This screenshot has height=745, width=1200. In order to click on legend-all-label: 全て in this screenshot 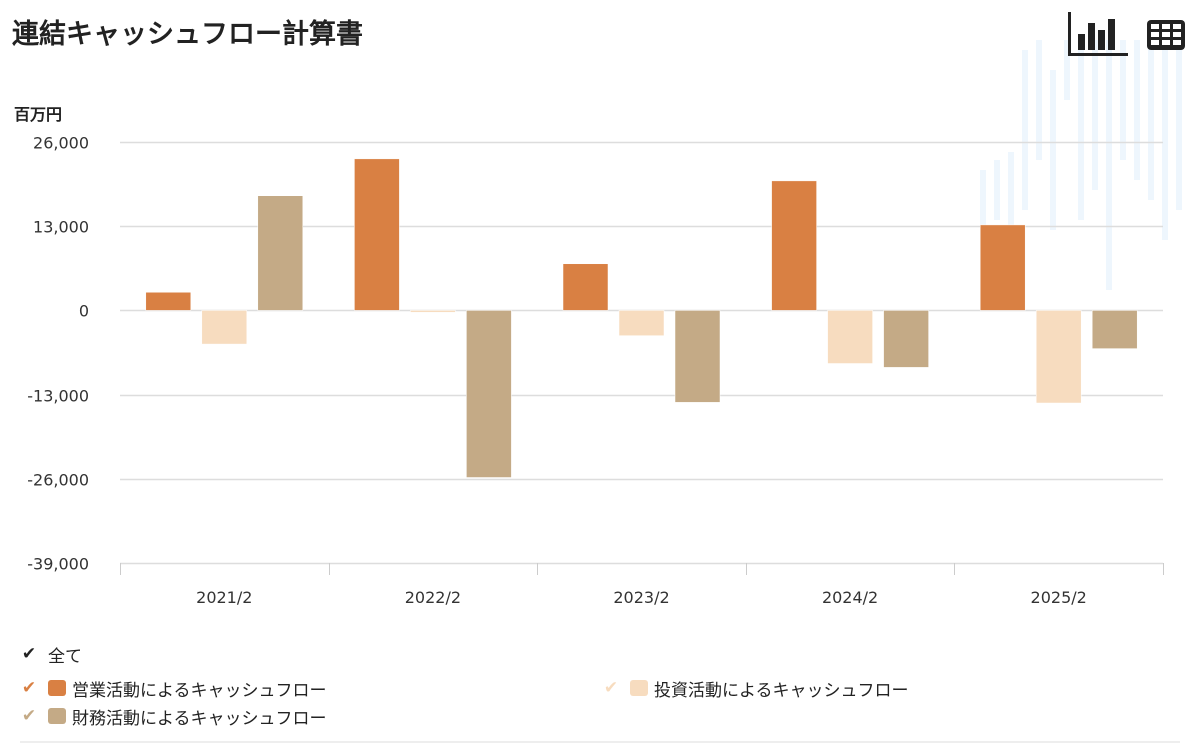, I will do `click(65, 656)`.